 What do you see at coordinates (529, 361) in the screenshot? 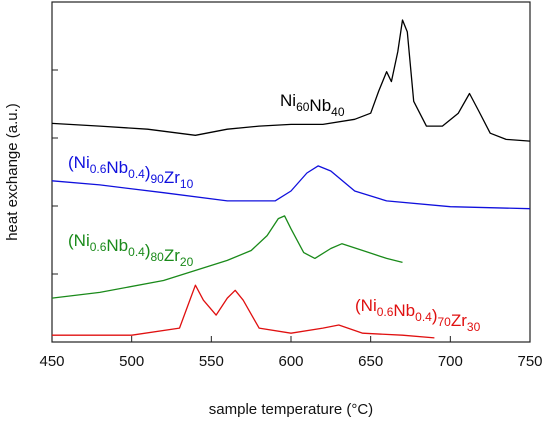
I see `x-tick-label: 750` at bounding box center [529, 361].